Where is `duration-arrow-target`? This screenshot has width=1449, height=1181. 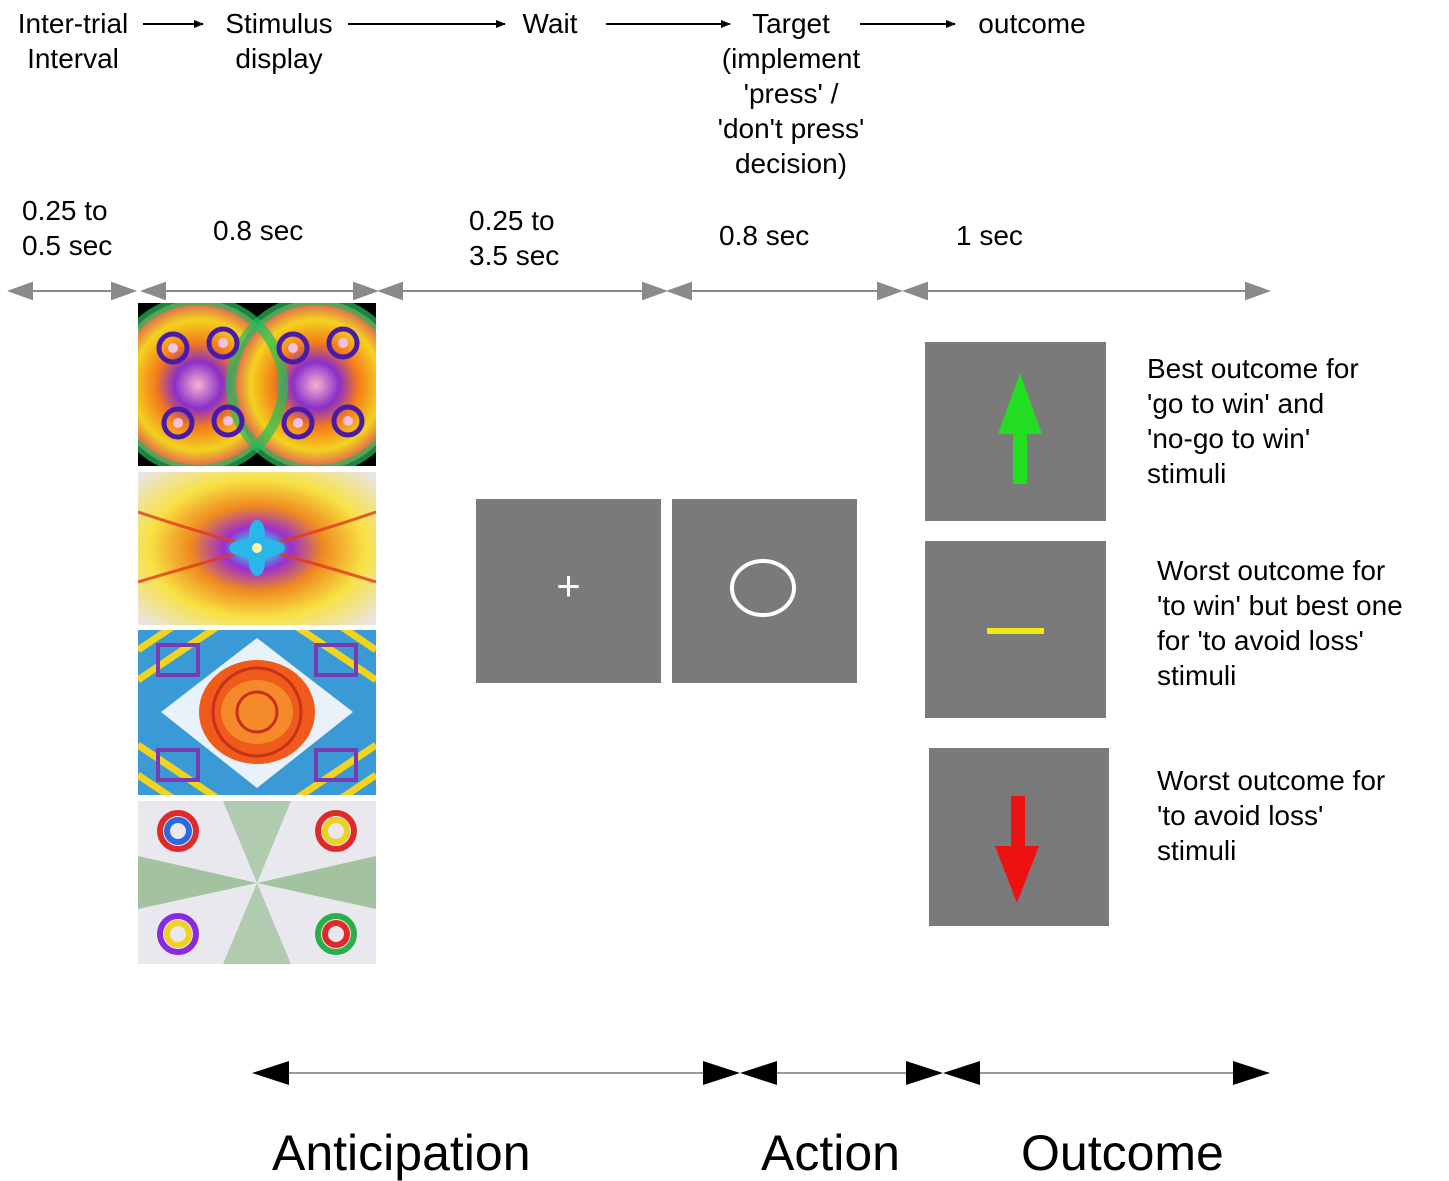 duration-arrow-target is located at coordinates (784, 291).